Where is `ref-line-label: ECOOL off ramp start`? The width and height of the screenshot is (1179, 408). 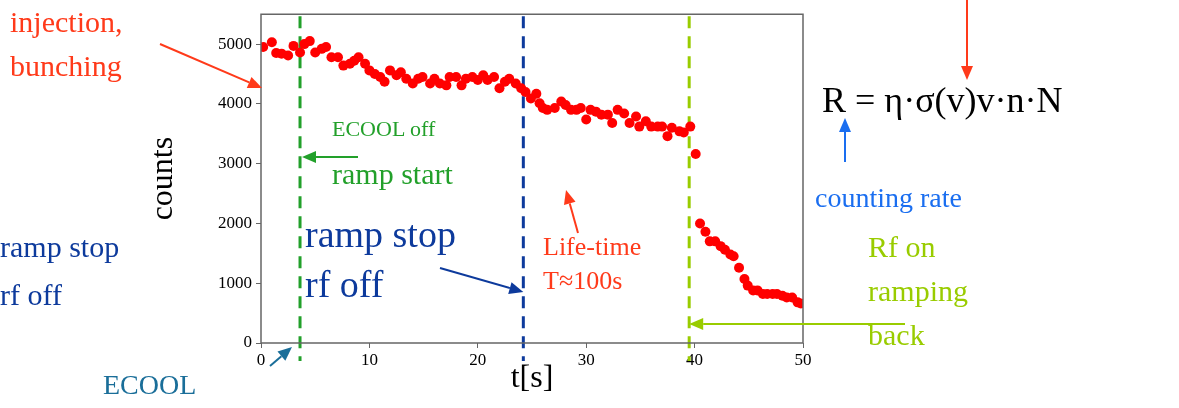 ref-line-label: ECOOL off ramp start is located at coordinates (393, 153).